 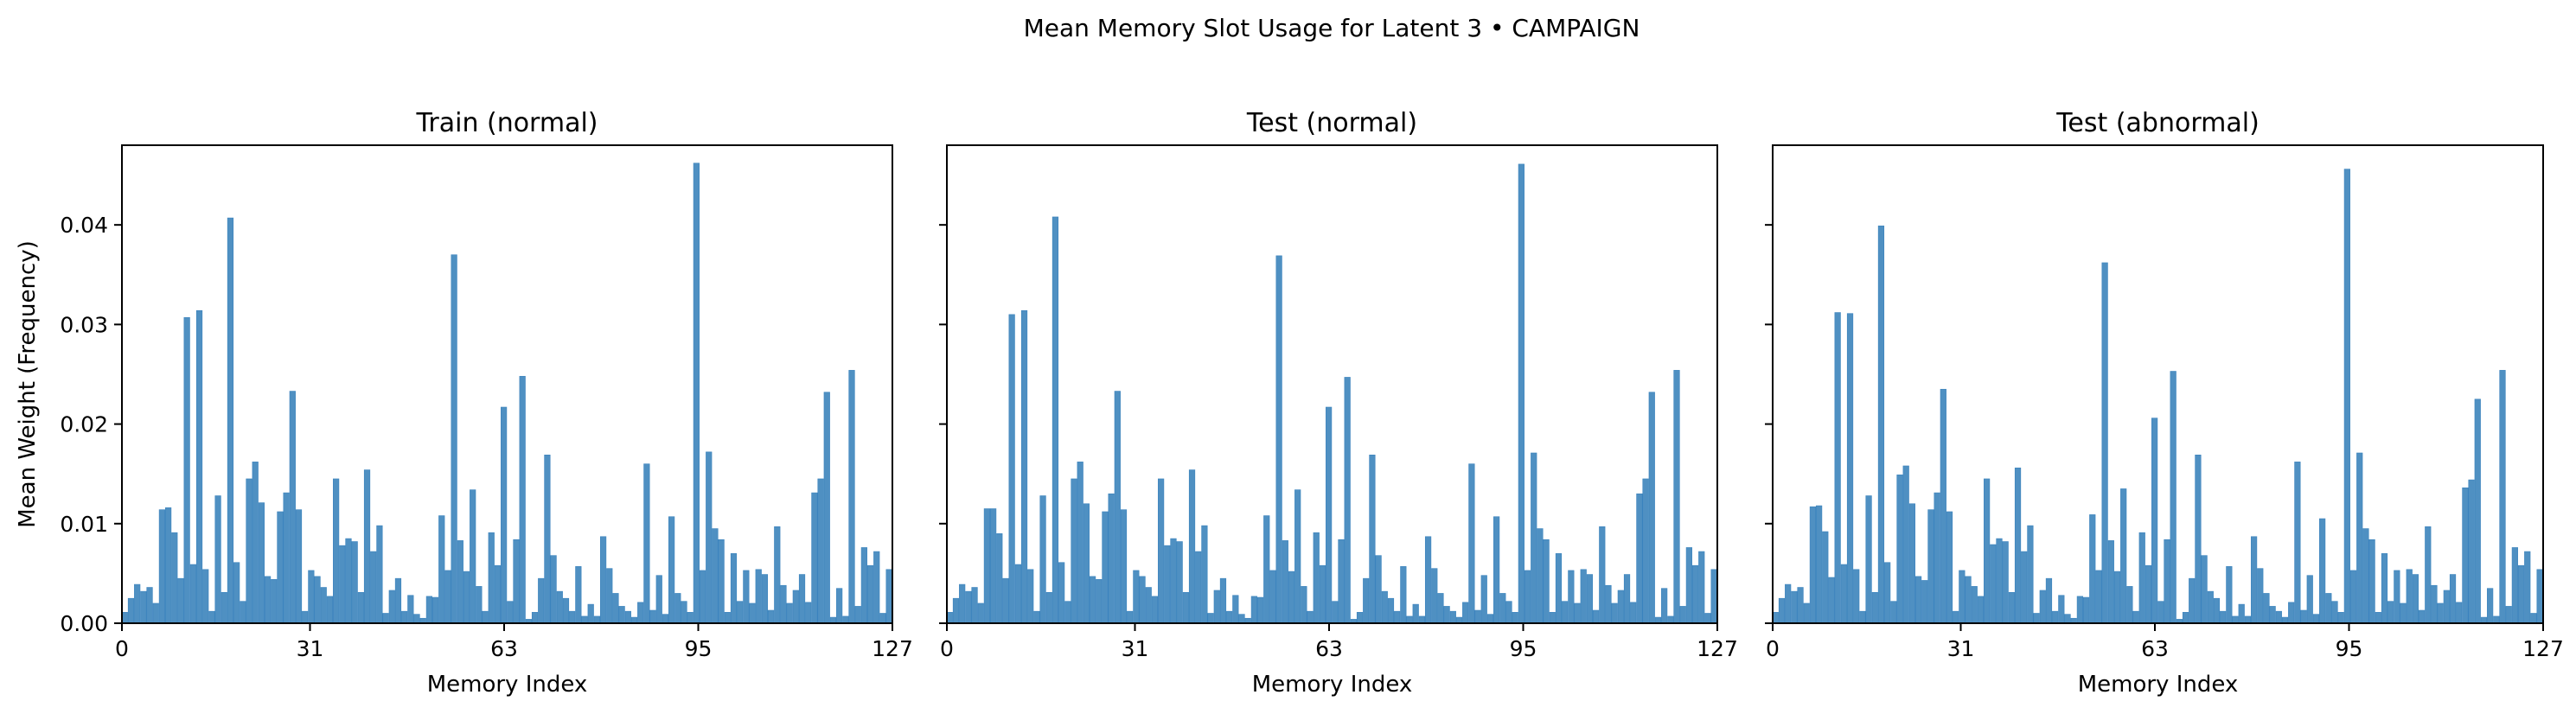 I want to click on y-tick-label: 0.04, so click(x=84, y=225).